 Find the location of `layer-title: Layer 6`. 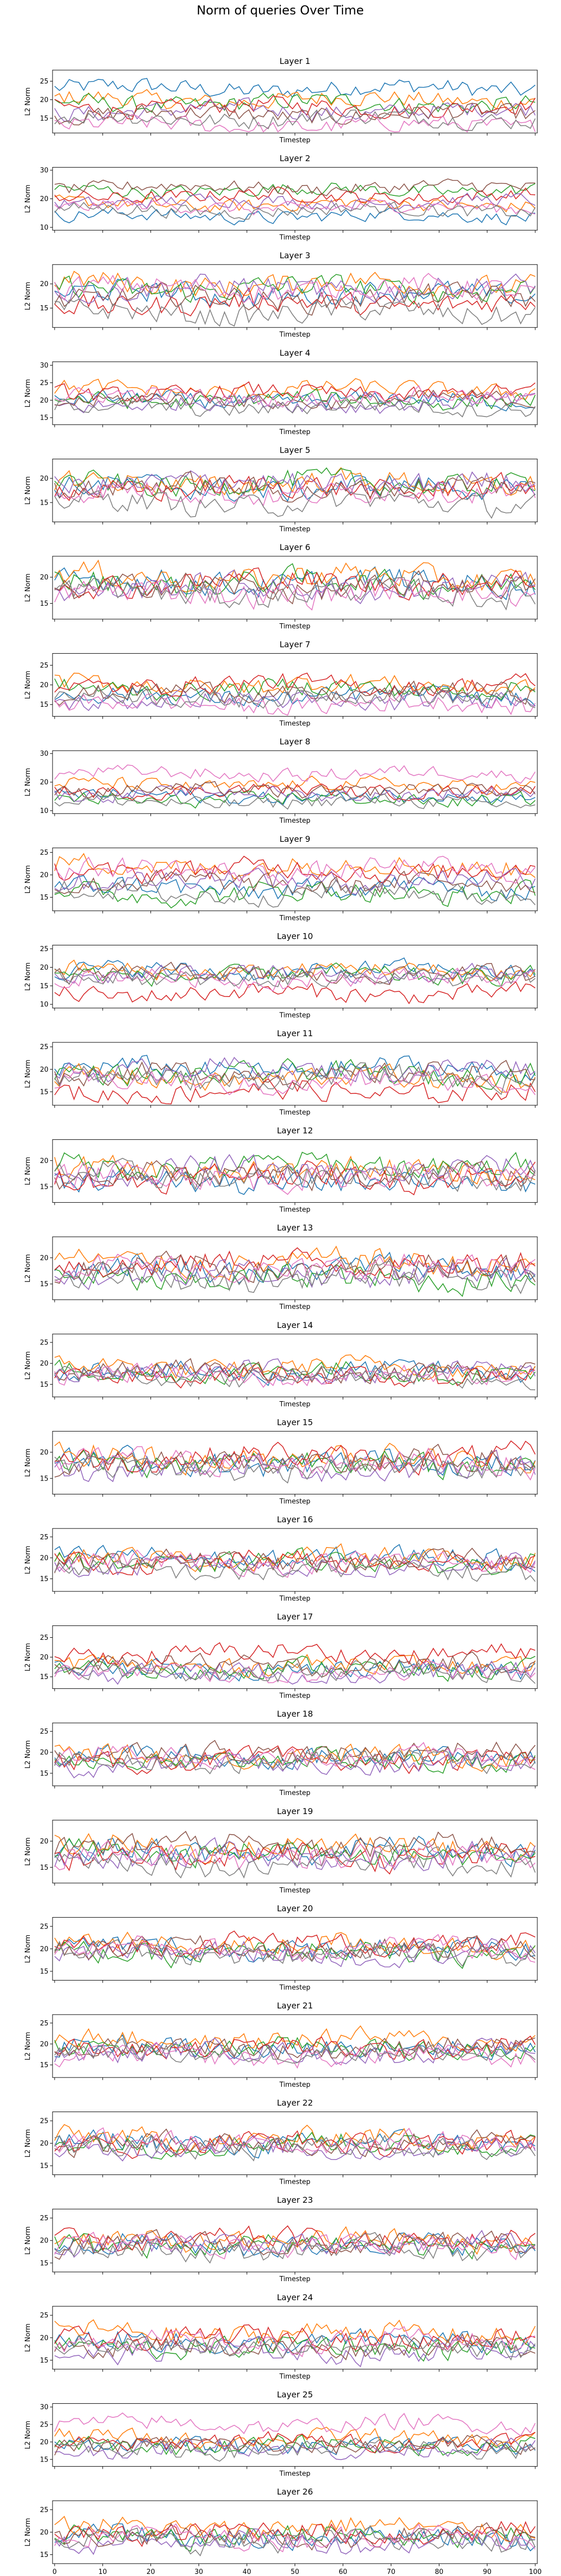

layer-title: Layer 6 is located at coordinates (295, 547).